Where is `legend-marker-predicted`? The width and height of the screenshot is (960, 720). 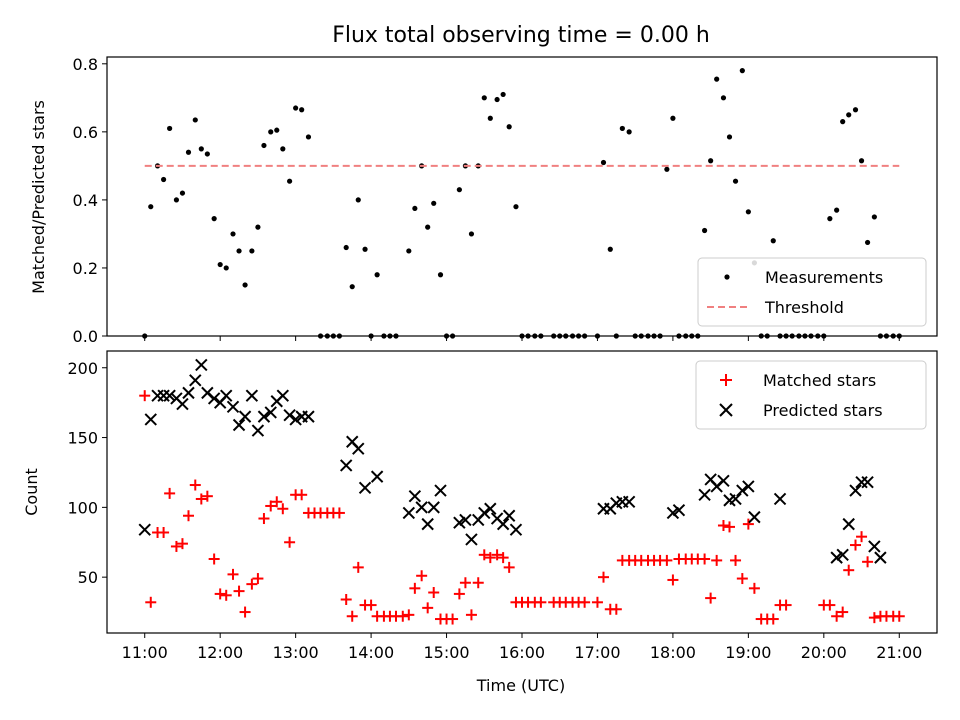
legend-marker-predicted is located at coordinates (726, 410).